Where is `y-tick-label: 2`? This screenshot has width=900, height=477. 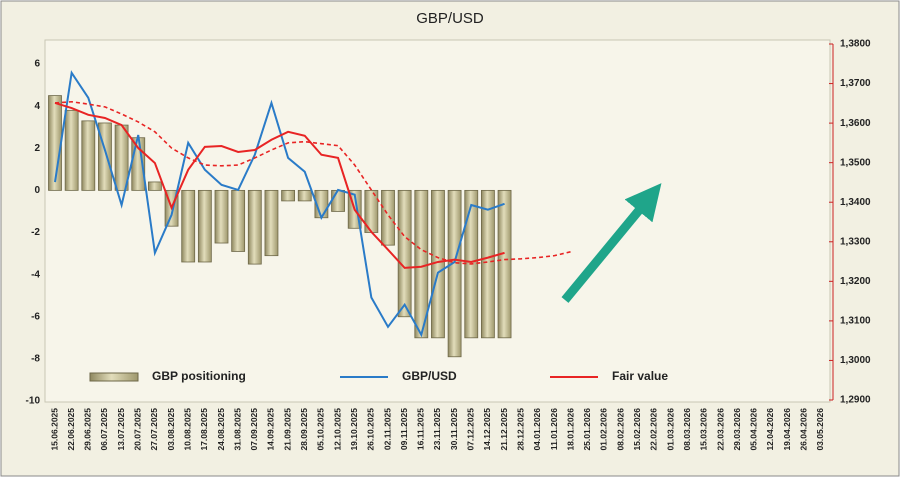
y-tick-label: 2 is located at coordinates (37, 148).